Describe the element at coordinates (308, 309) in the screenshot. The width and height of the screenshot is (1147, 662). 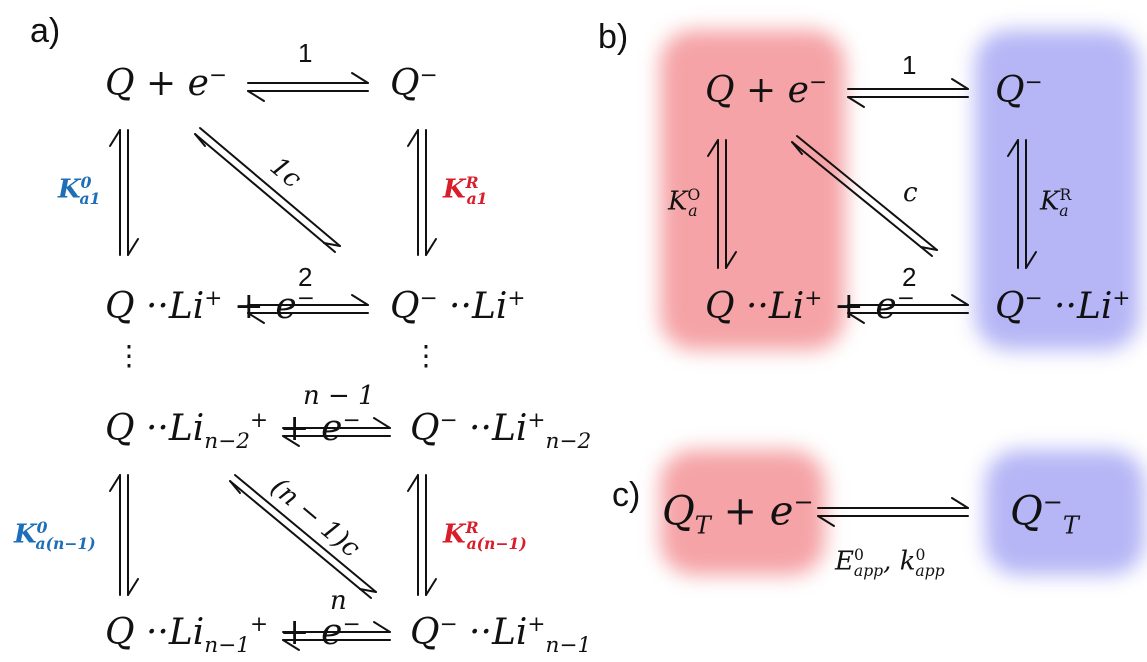
I see `equilibrium-arrow-a2` at that location.